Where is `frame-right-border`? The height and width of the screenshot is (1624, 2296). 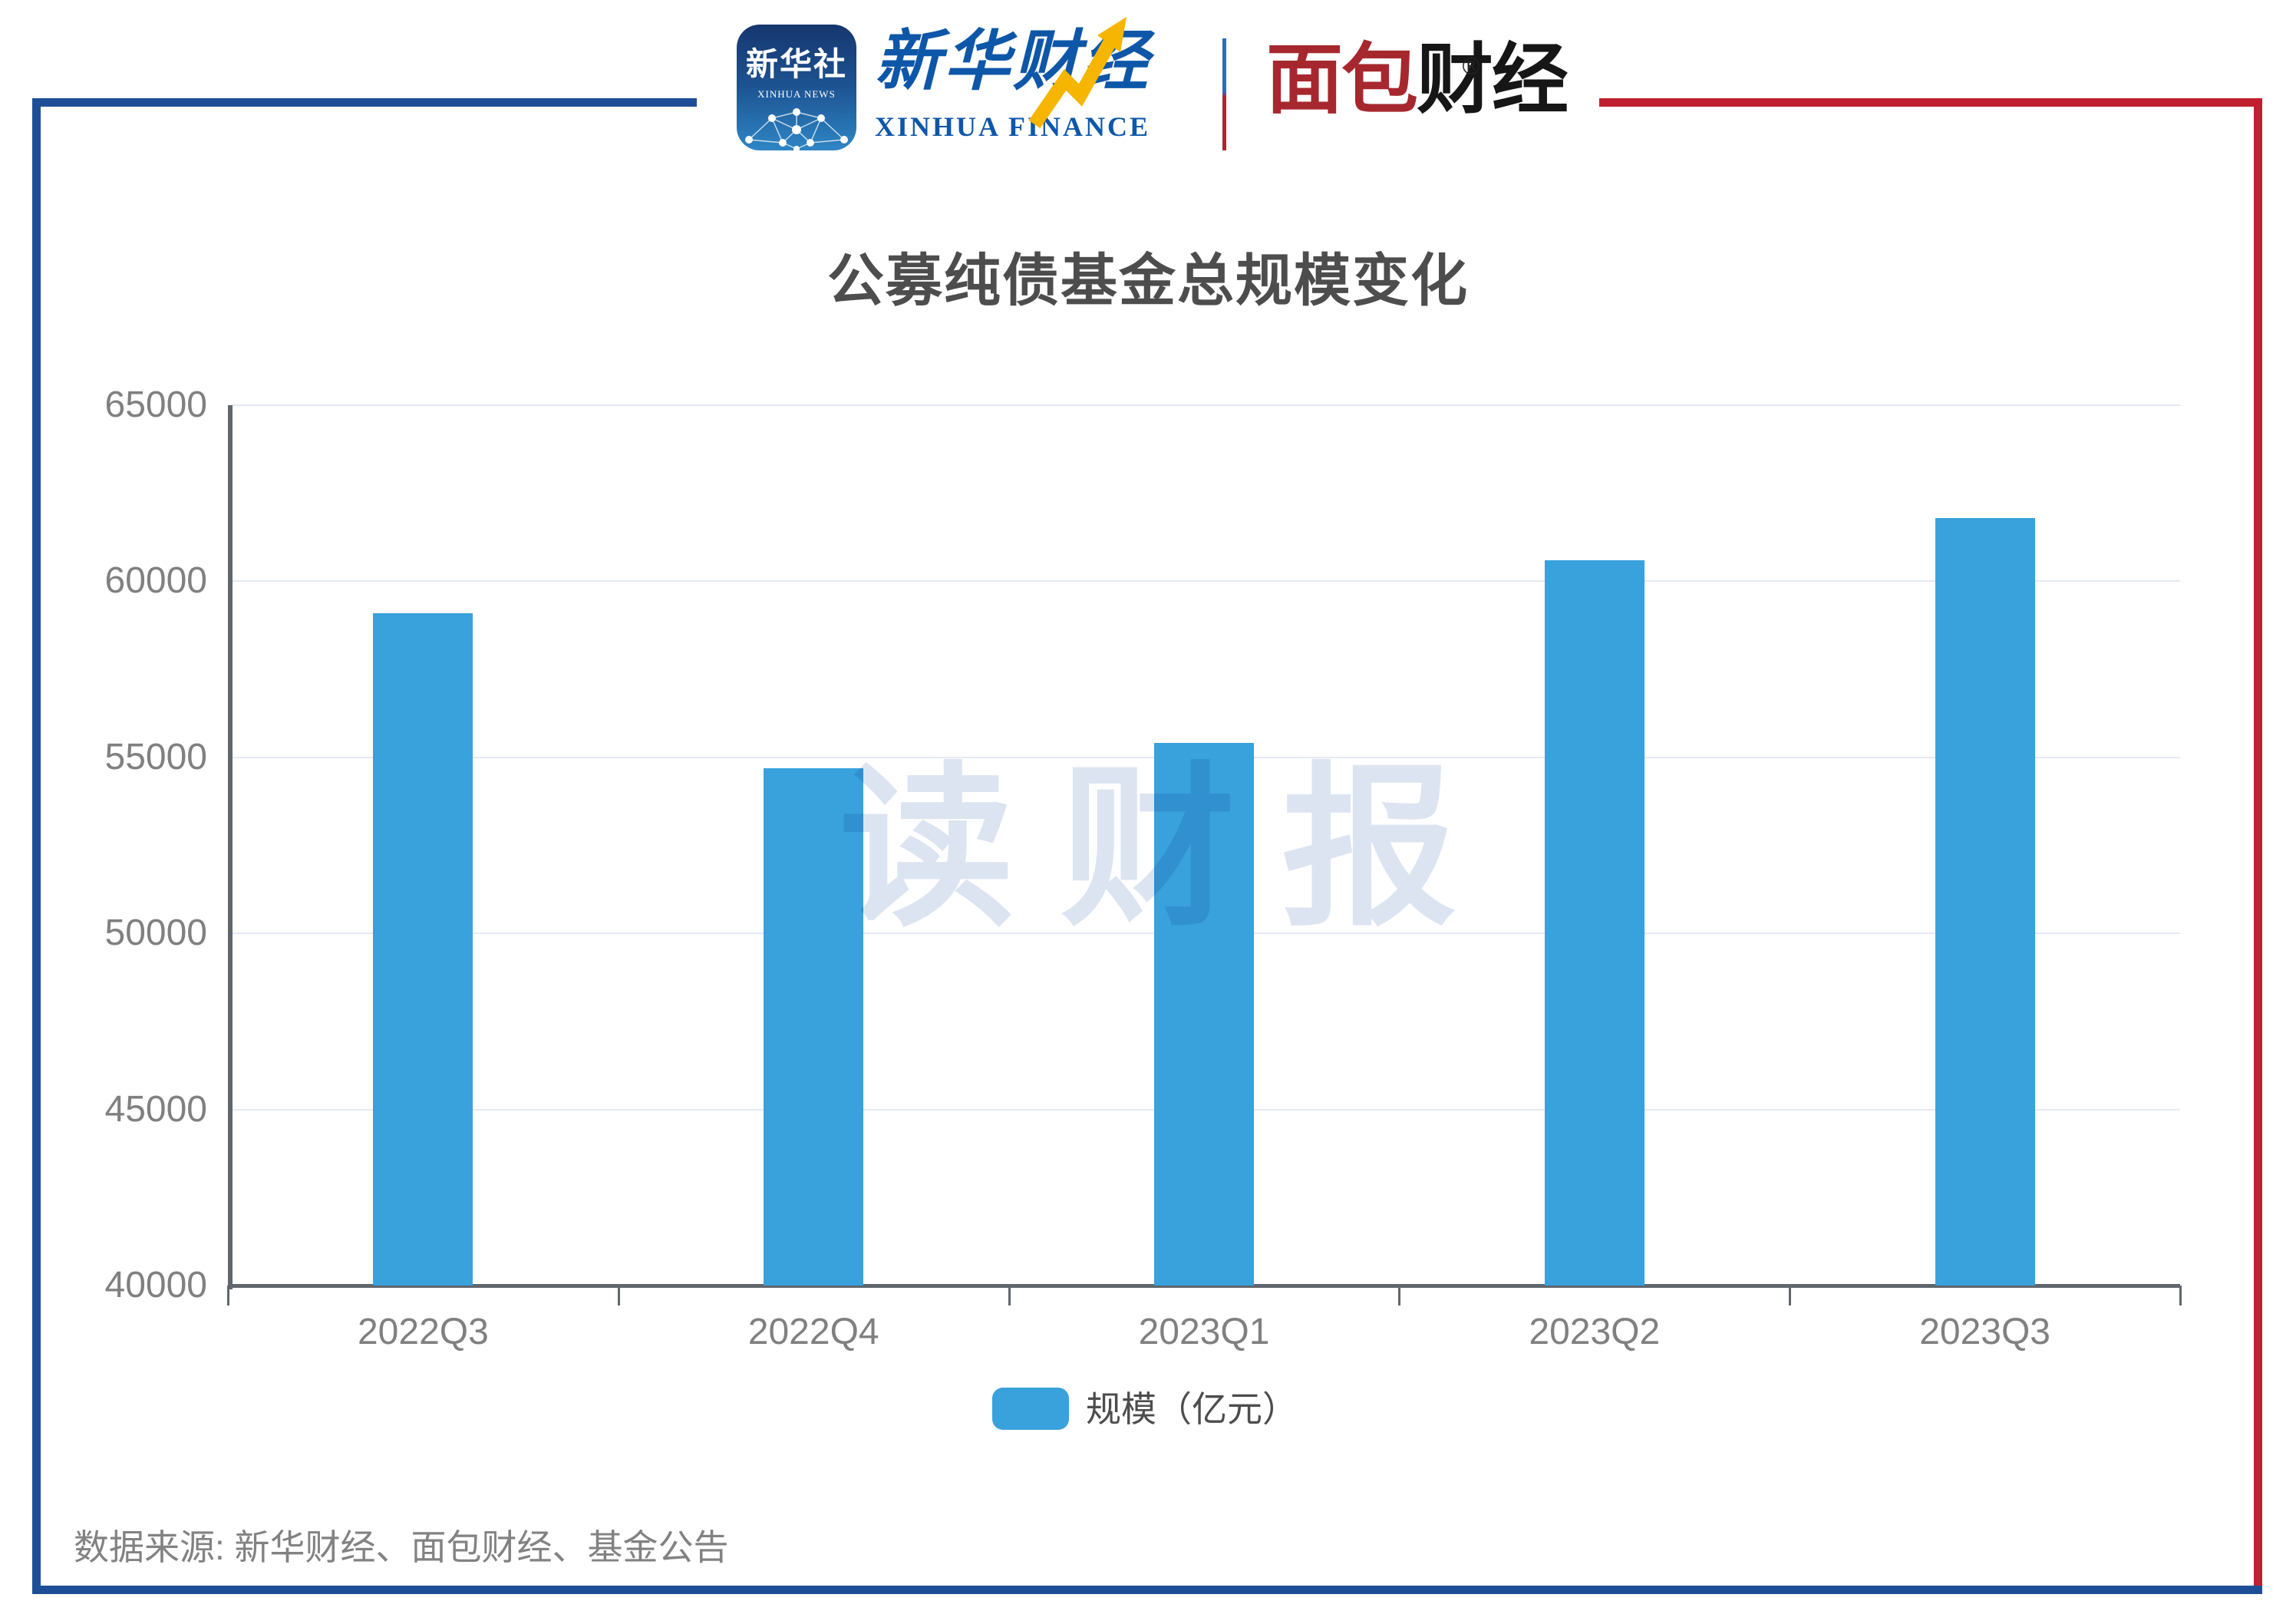 frame-right-border is located at coordinates (2258, 846).